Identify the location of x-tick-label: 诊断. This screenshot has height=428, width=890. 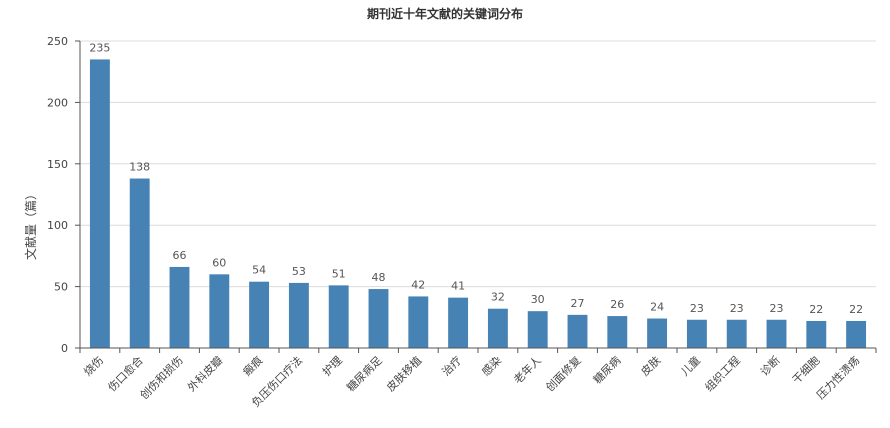
(769, 365).